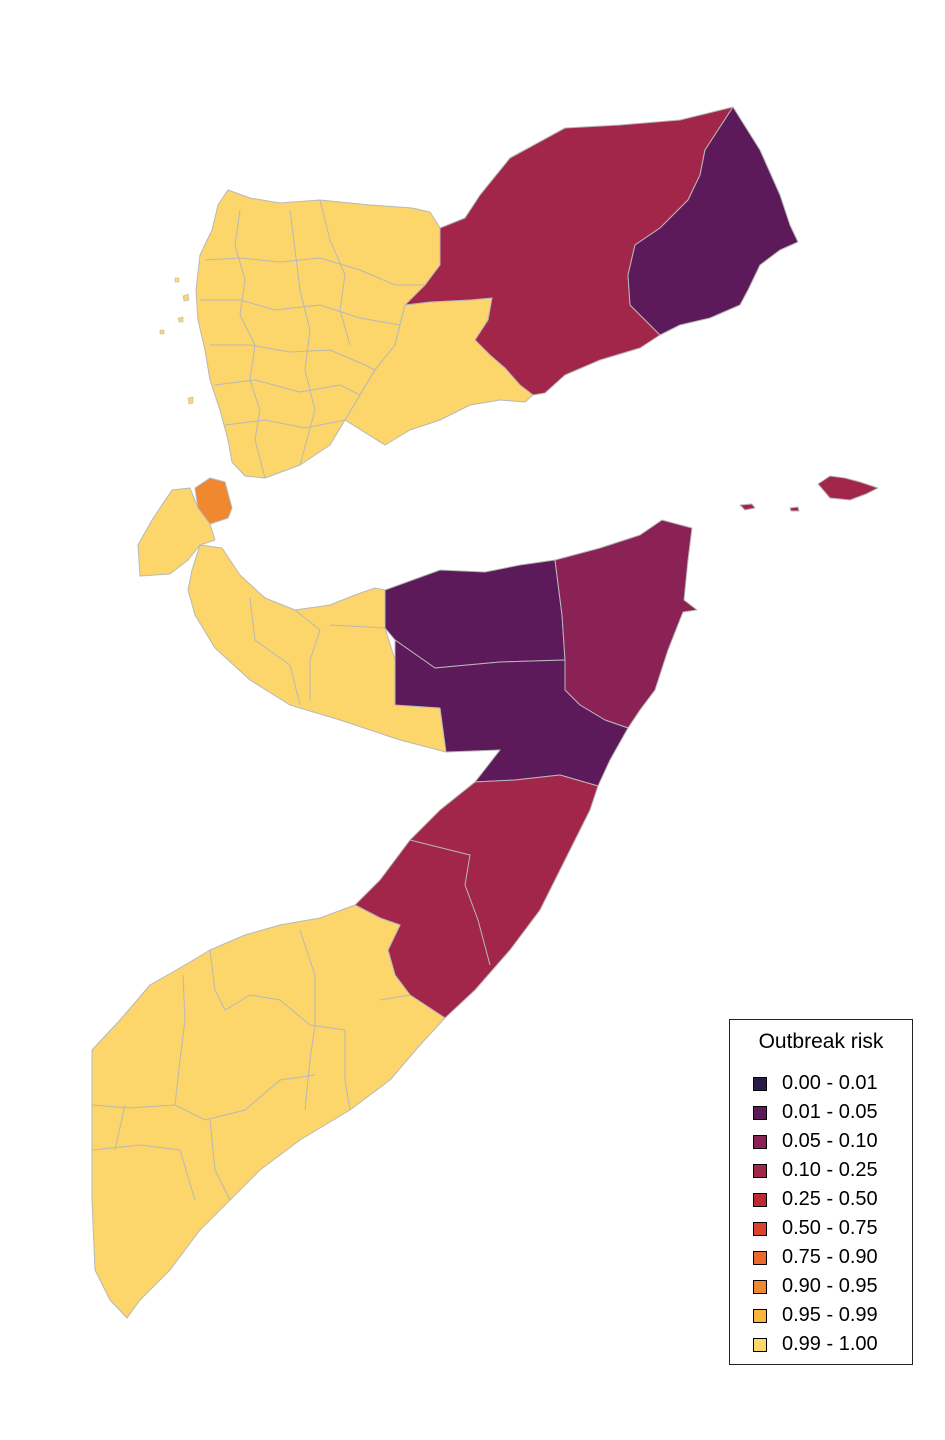 The height and width of the screenshot is (1440, 945). I want to click on legend-item: 0.99 - 1.00, so click(815, 1344).